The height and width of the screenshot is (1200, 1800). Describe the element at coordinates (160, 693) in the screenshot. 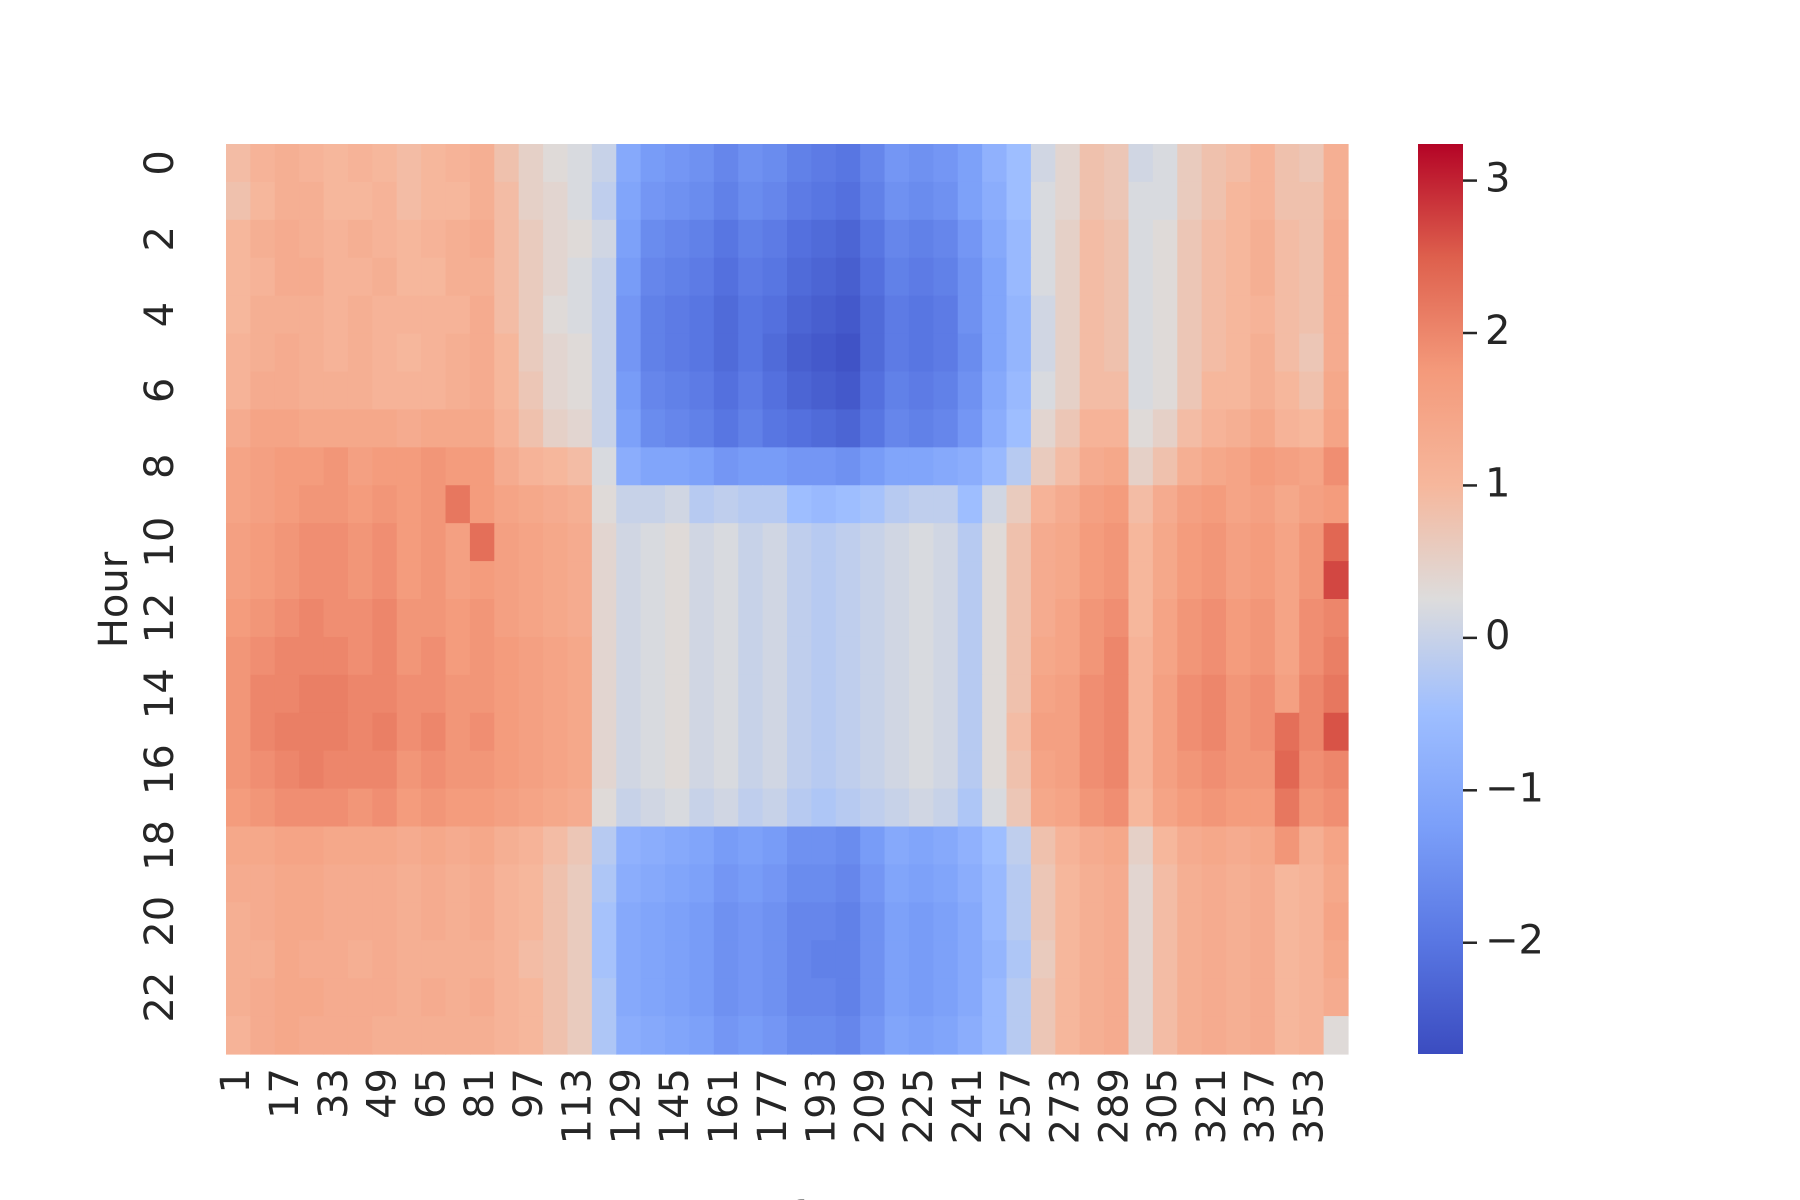

I see `y-tick-label: 14` at that location.